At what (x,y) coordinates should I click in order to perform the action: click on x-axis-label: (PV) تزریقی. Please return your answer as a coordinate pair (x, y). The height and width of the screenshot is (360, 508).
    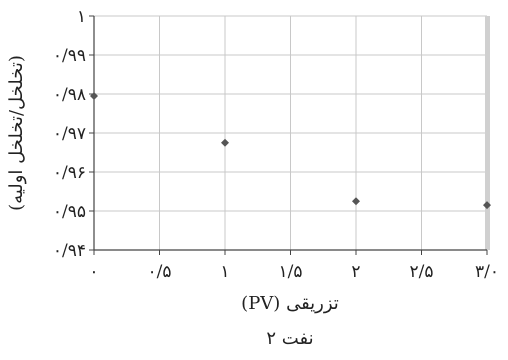
    Looking at the image, I should click on (290, 303).